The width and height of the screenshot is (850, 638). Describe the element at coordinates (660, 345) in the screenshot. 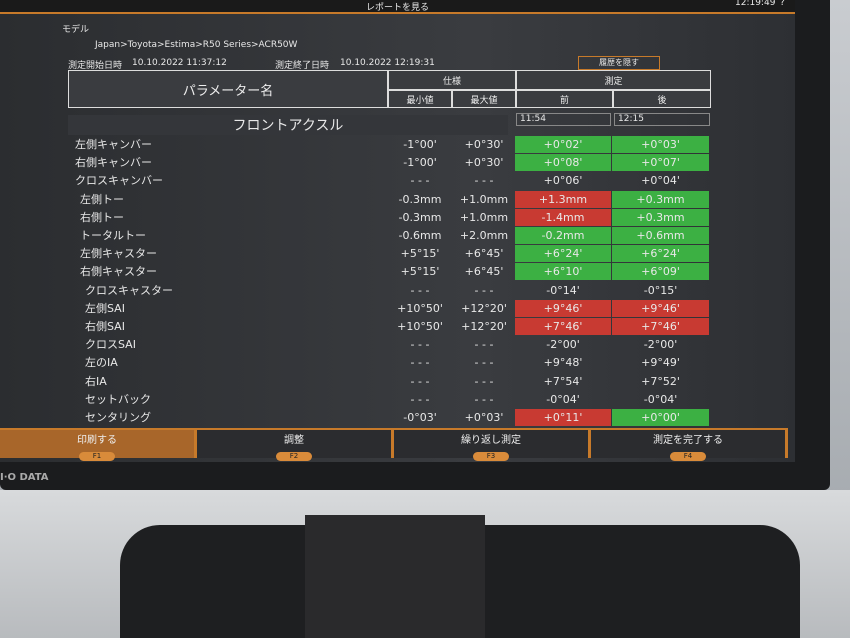

I see `after-value: -2°00'` at that location.